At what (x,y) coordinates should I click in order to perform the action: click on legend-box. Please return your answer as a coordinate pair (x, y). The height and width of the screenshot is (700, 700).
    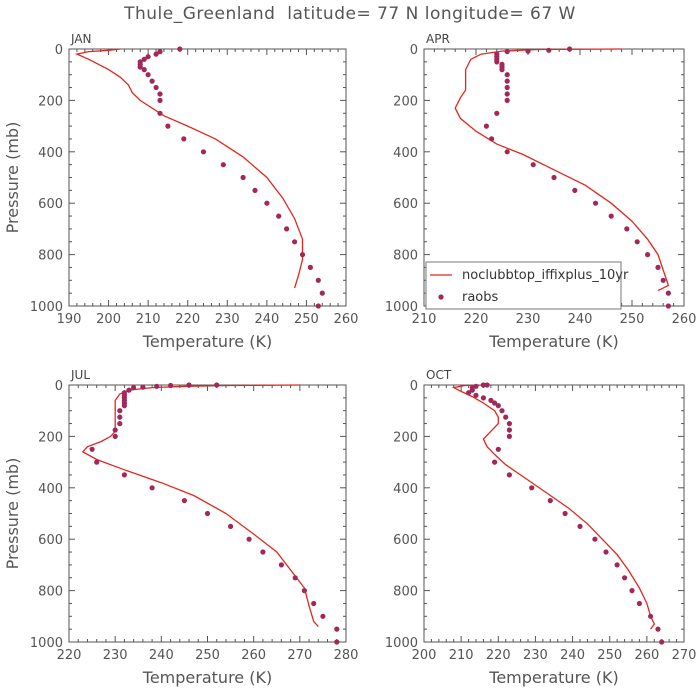
    Looking at the image, I should click on (523, 285).